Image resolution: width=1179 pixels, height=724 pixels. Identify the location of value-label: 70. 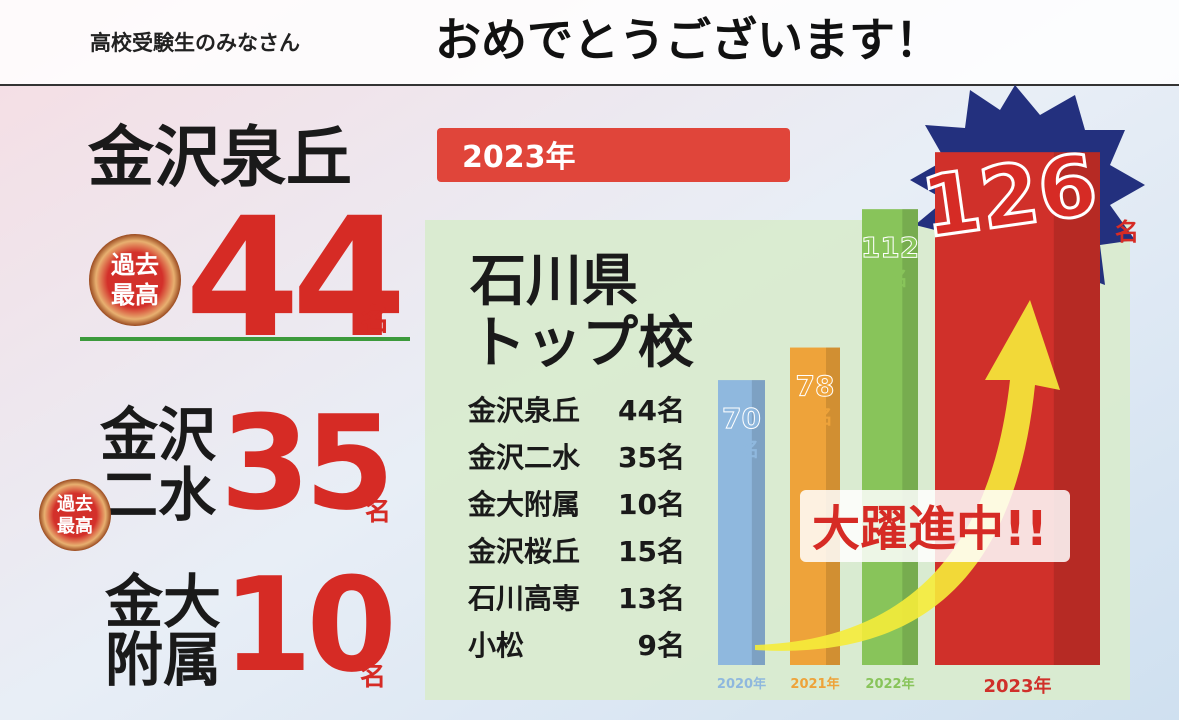
(741, 418).